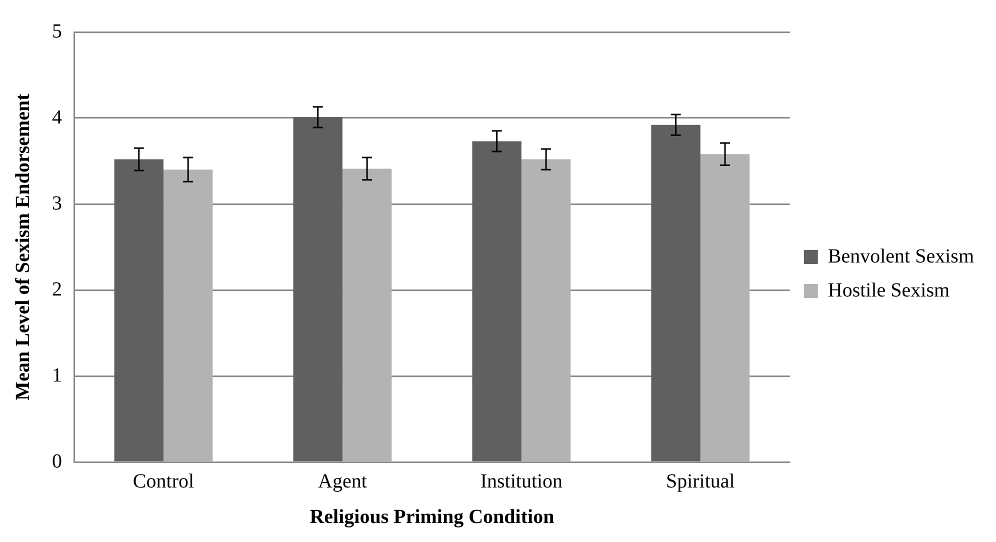  What do you see at coordinates (901, 256) in the screenshot?
I see `legend-label: Benvolent Sexism` at bounding box center [901, 256].